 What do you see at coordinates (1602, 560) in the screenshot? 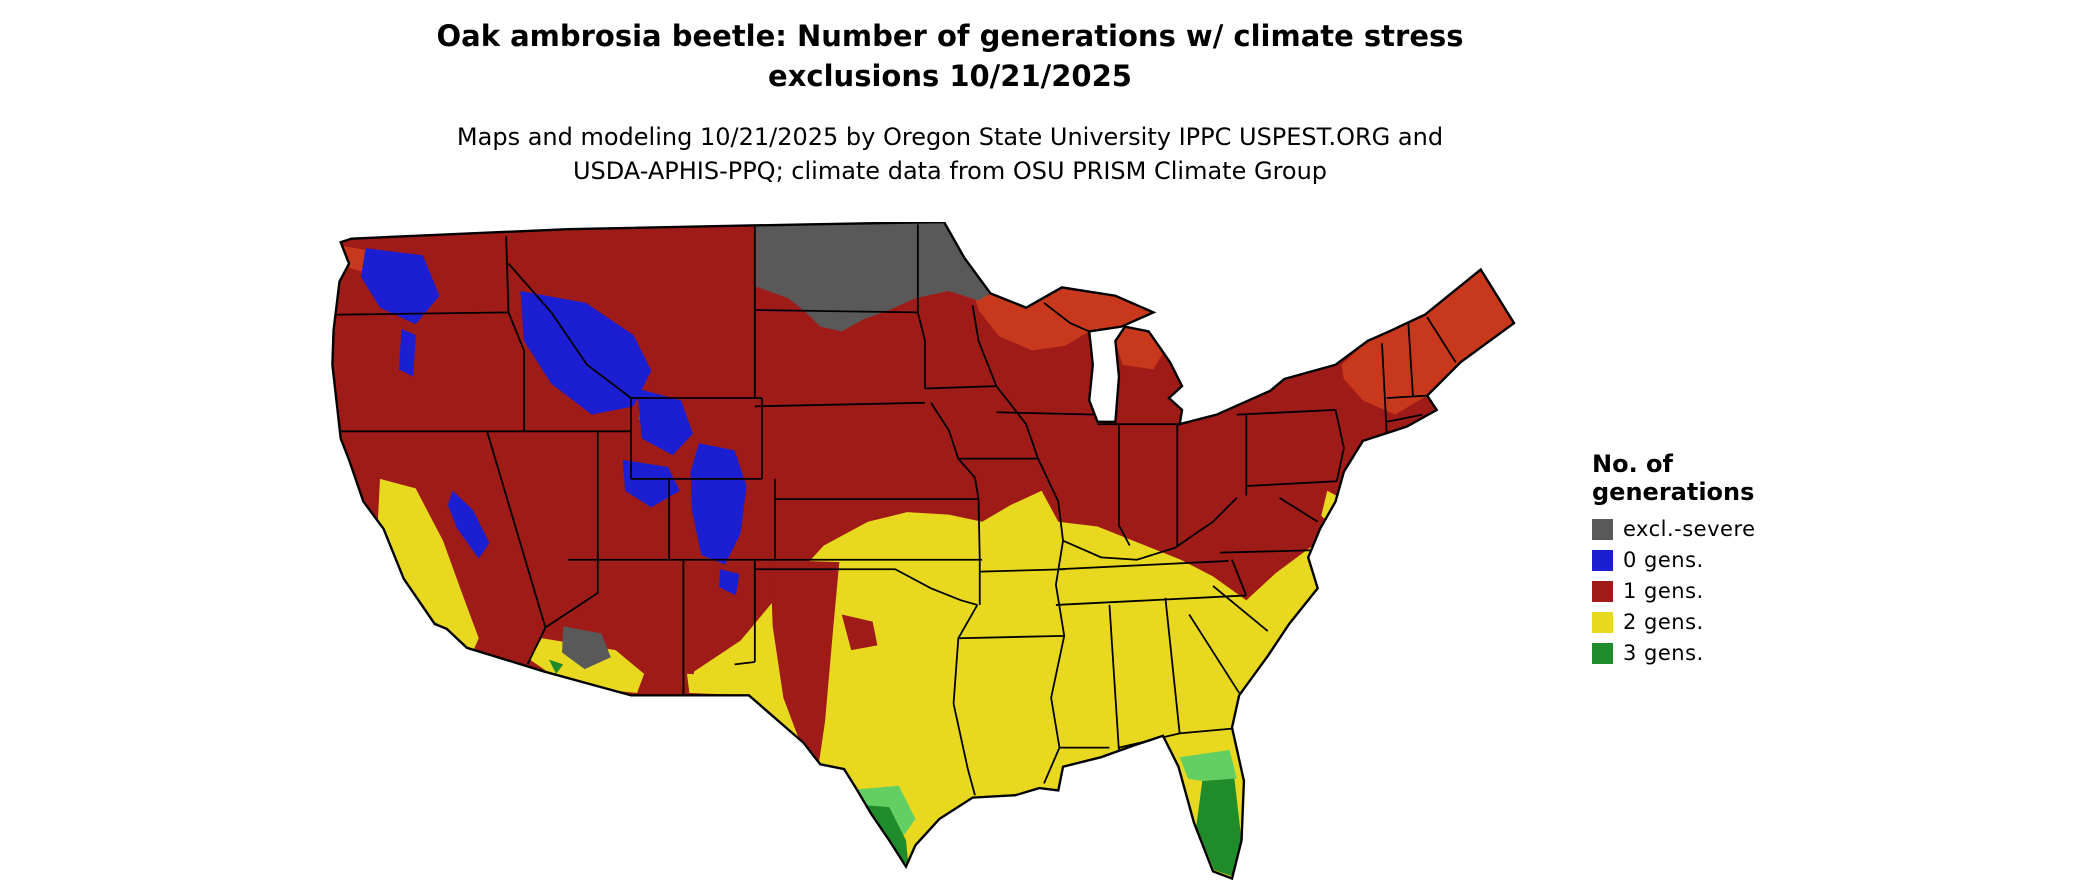
I see `legend-swatch-0gens` at bounding box center [1602, 560].